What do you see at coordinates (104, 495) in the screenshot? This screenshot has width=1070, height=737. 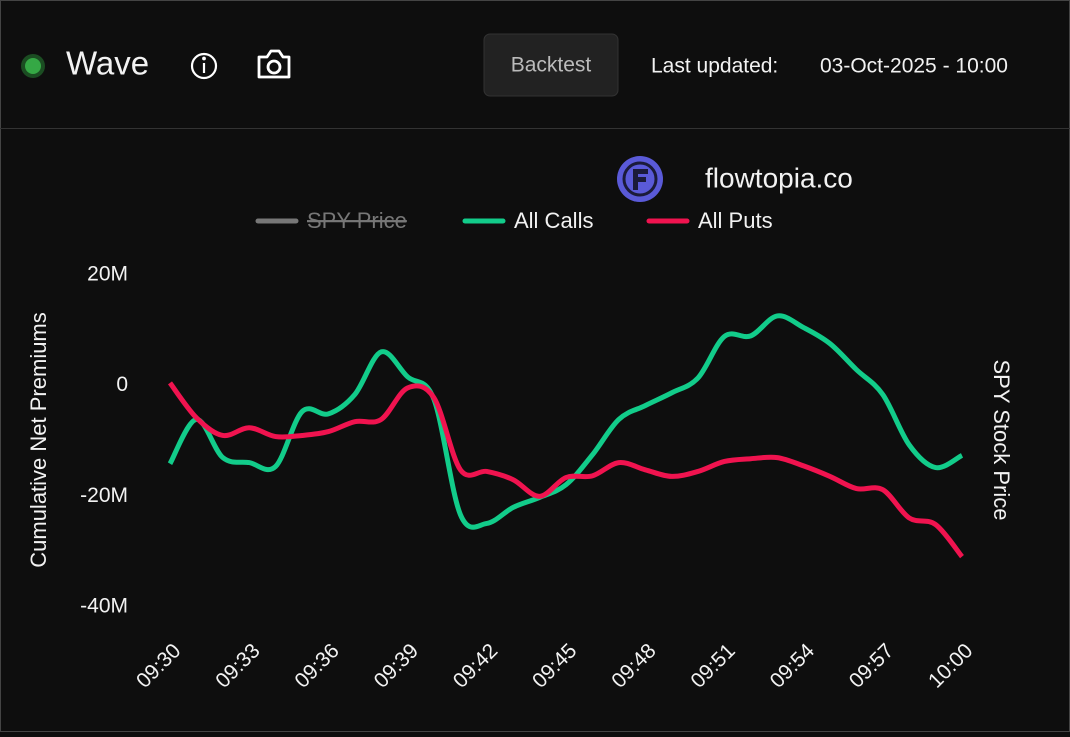 I see `y-tick-label: -20M` at bounding box center [104, 495].